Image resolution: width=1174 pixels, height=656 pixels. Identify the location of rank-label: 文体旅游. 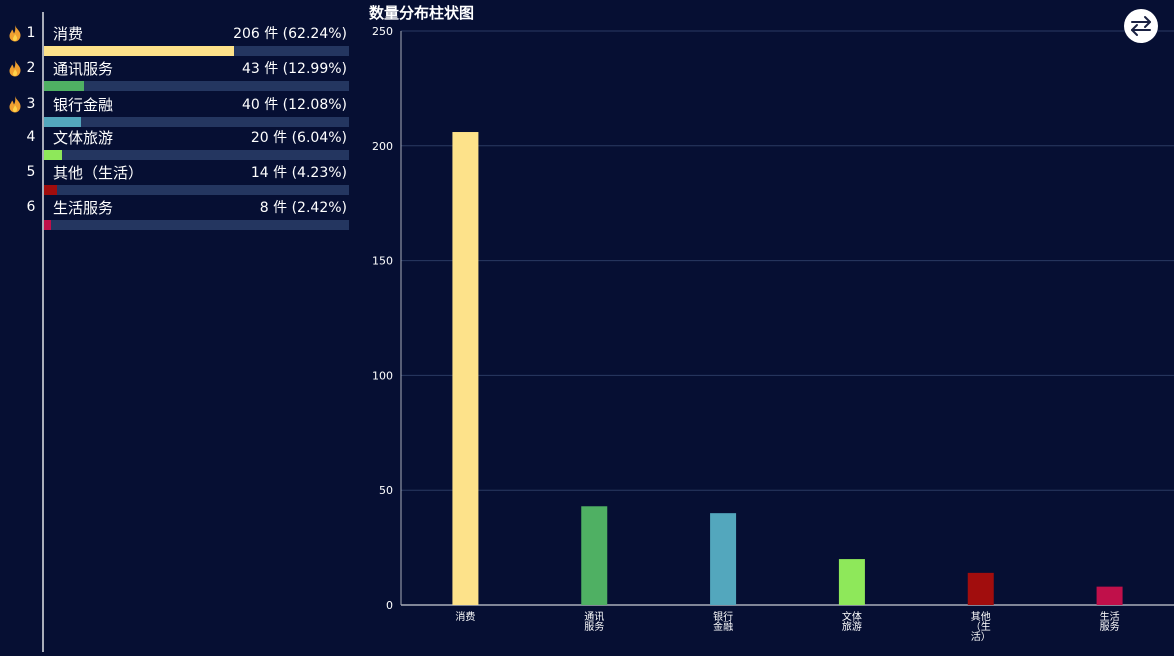
(83, 138).